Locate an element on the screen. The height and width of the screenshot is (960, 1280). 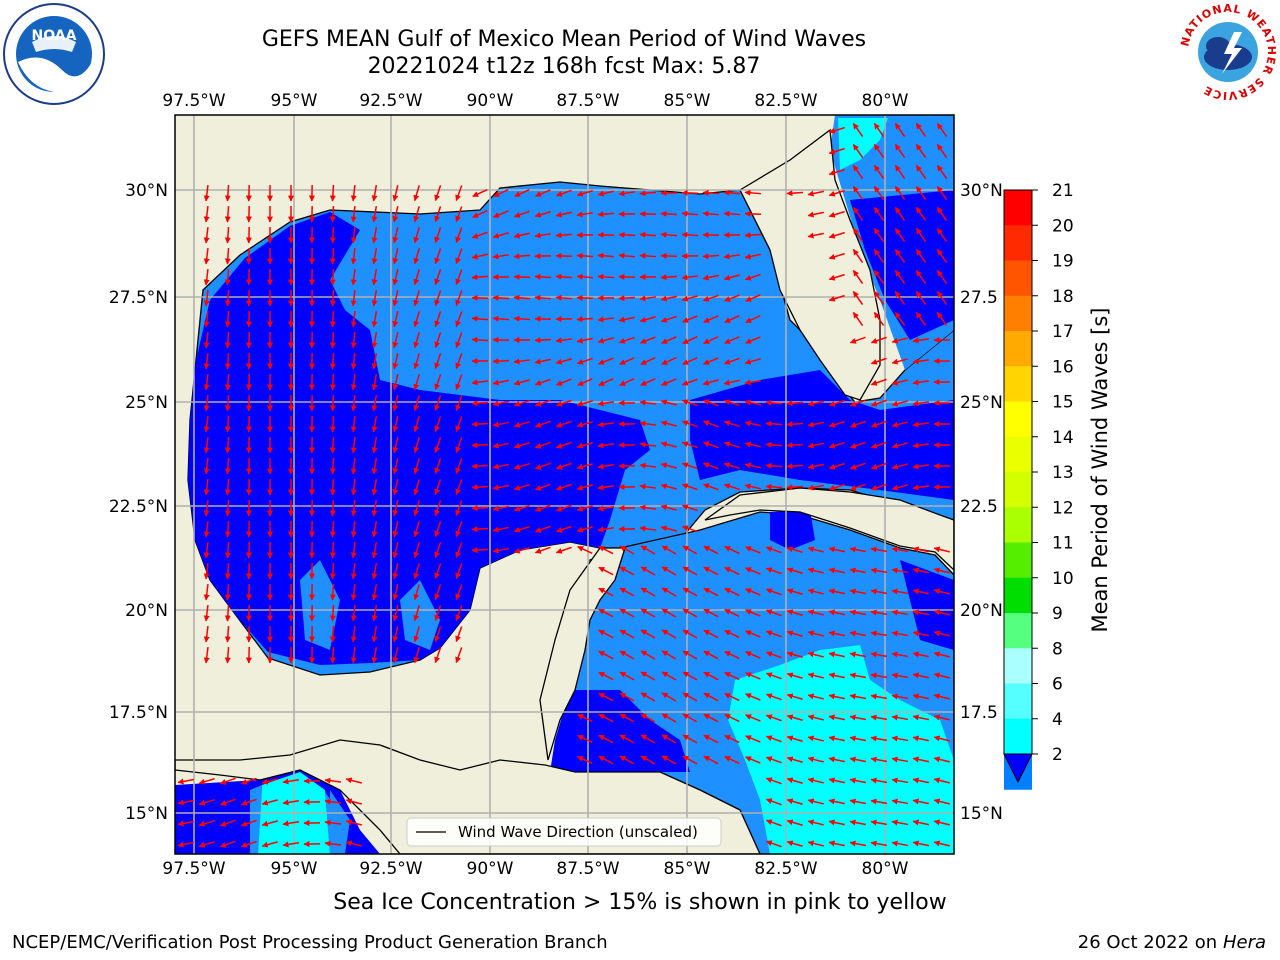
colorbar-tick-label: 17 is located at coordinates (1063, 332).